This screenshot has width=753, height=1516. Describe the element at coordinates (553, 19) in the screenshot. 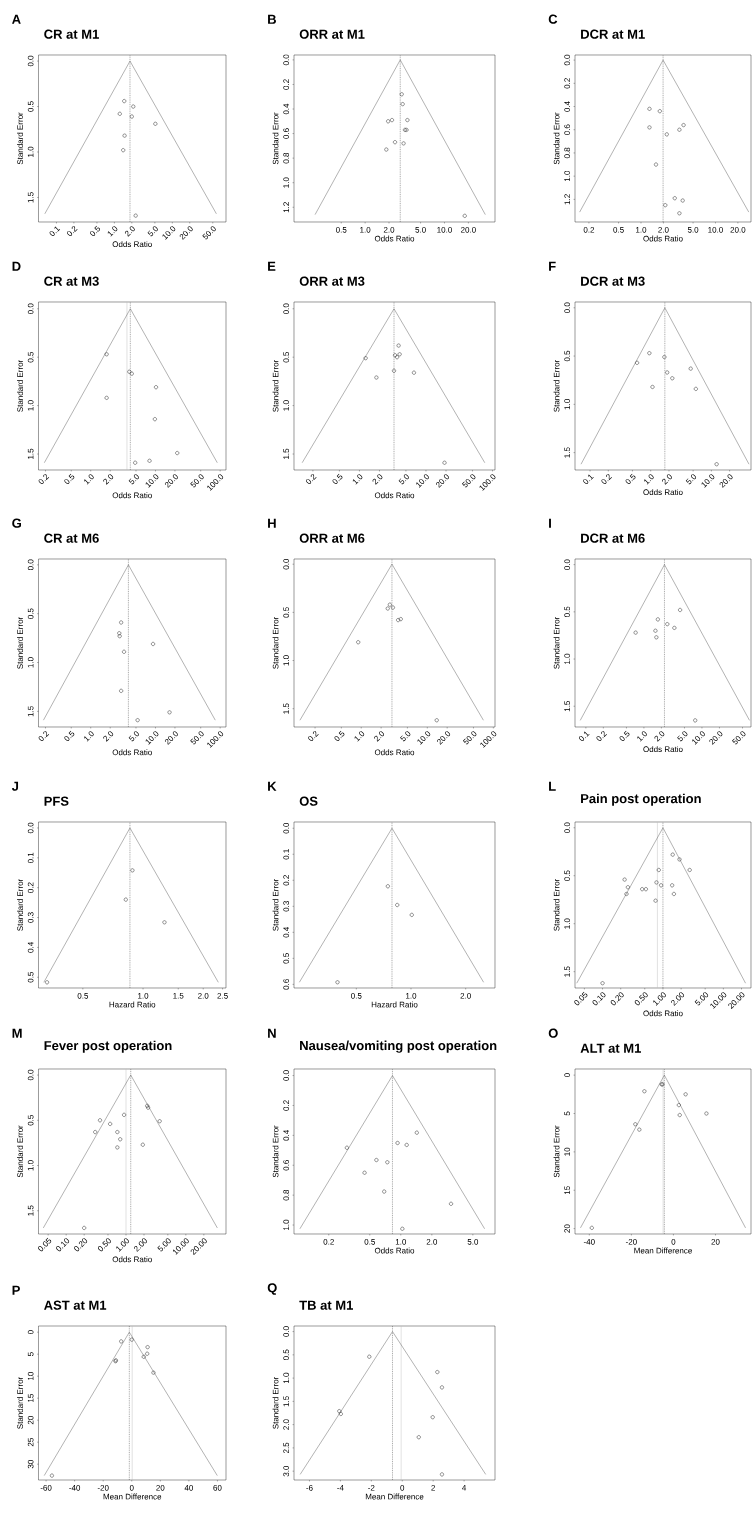

I see `text: C` at that location.